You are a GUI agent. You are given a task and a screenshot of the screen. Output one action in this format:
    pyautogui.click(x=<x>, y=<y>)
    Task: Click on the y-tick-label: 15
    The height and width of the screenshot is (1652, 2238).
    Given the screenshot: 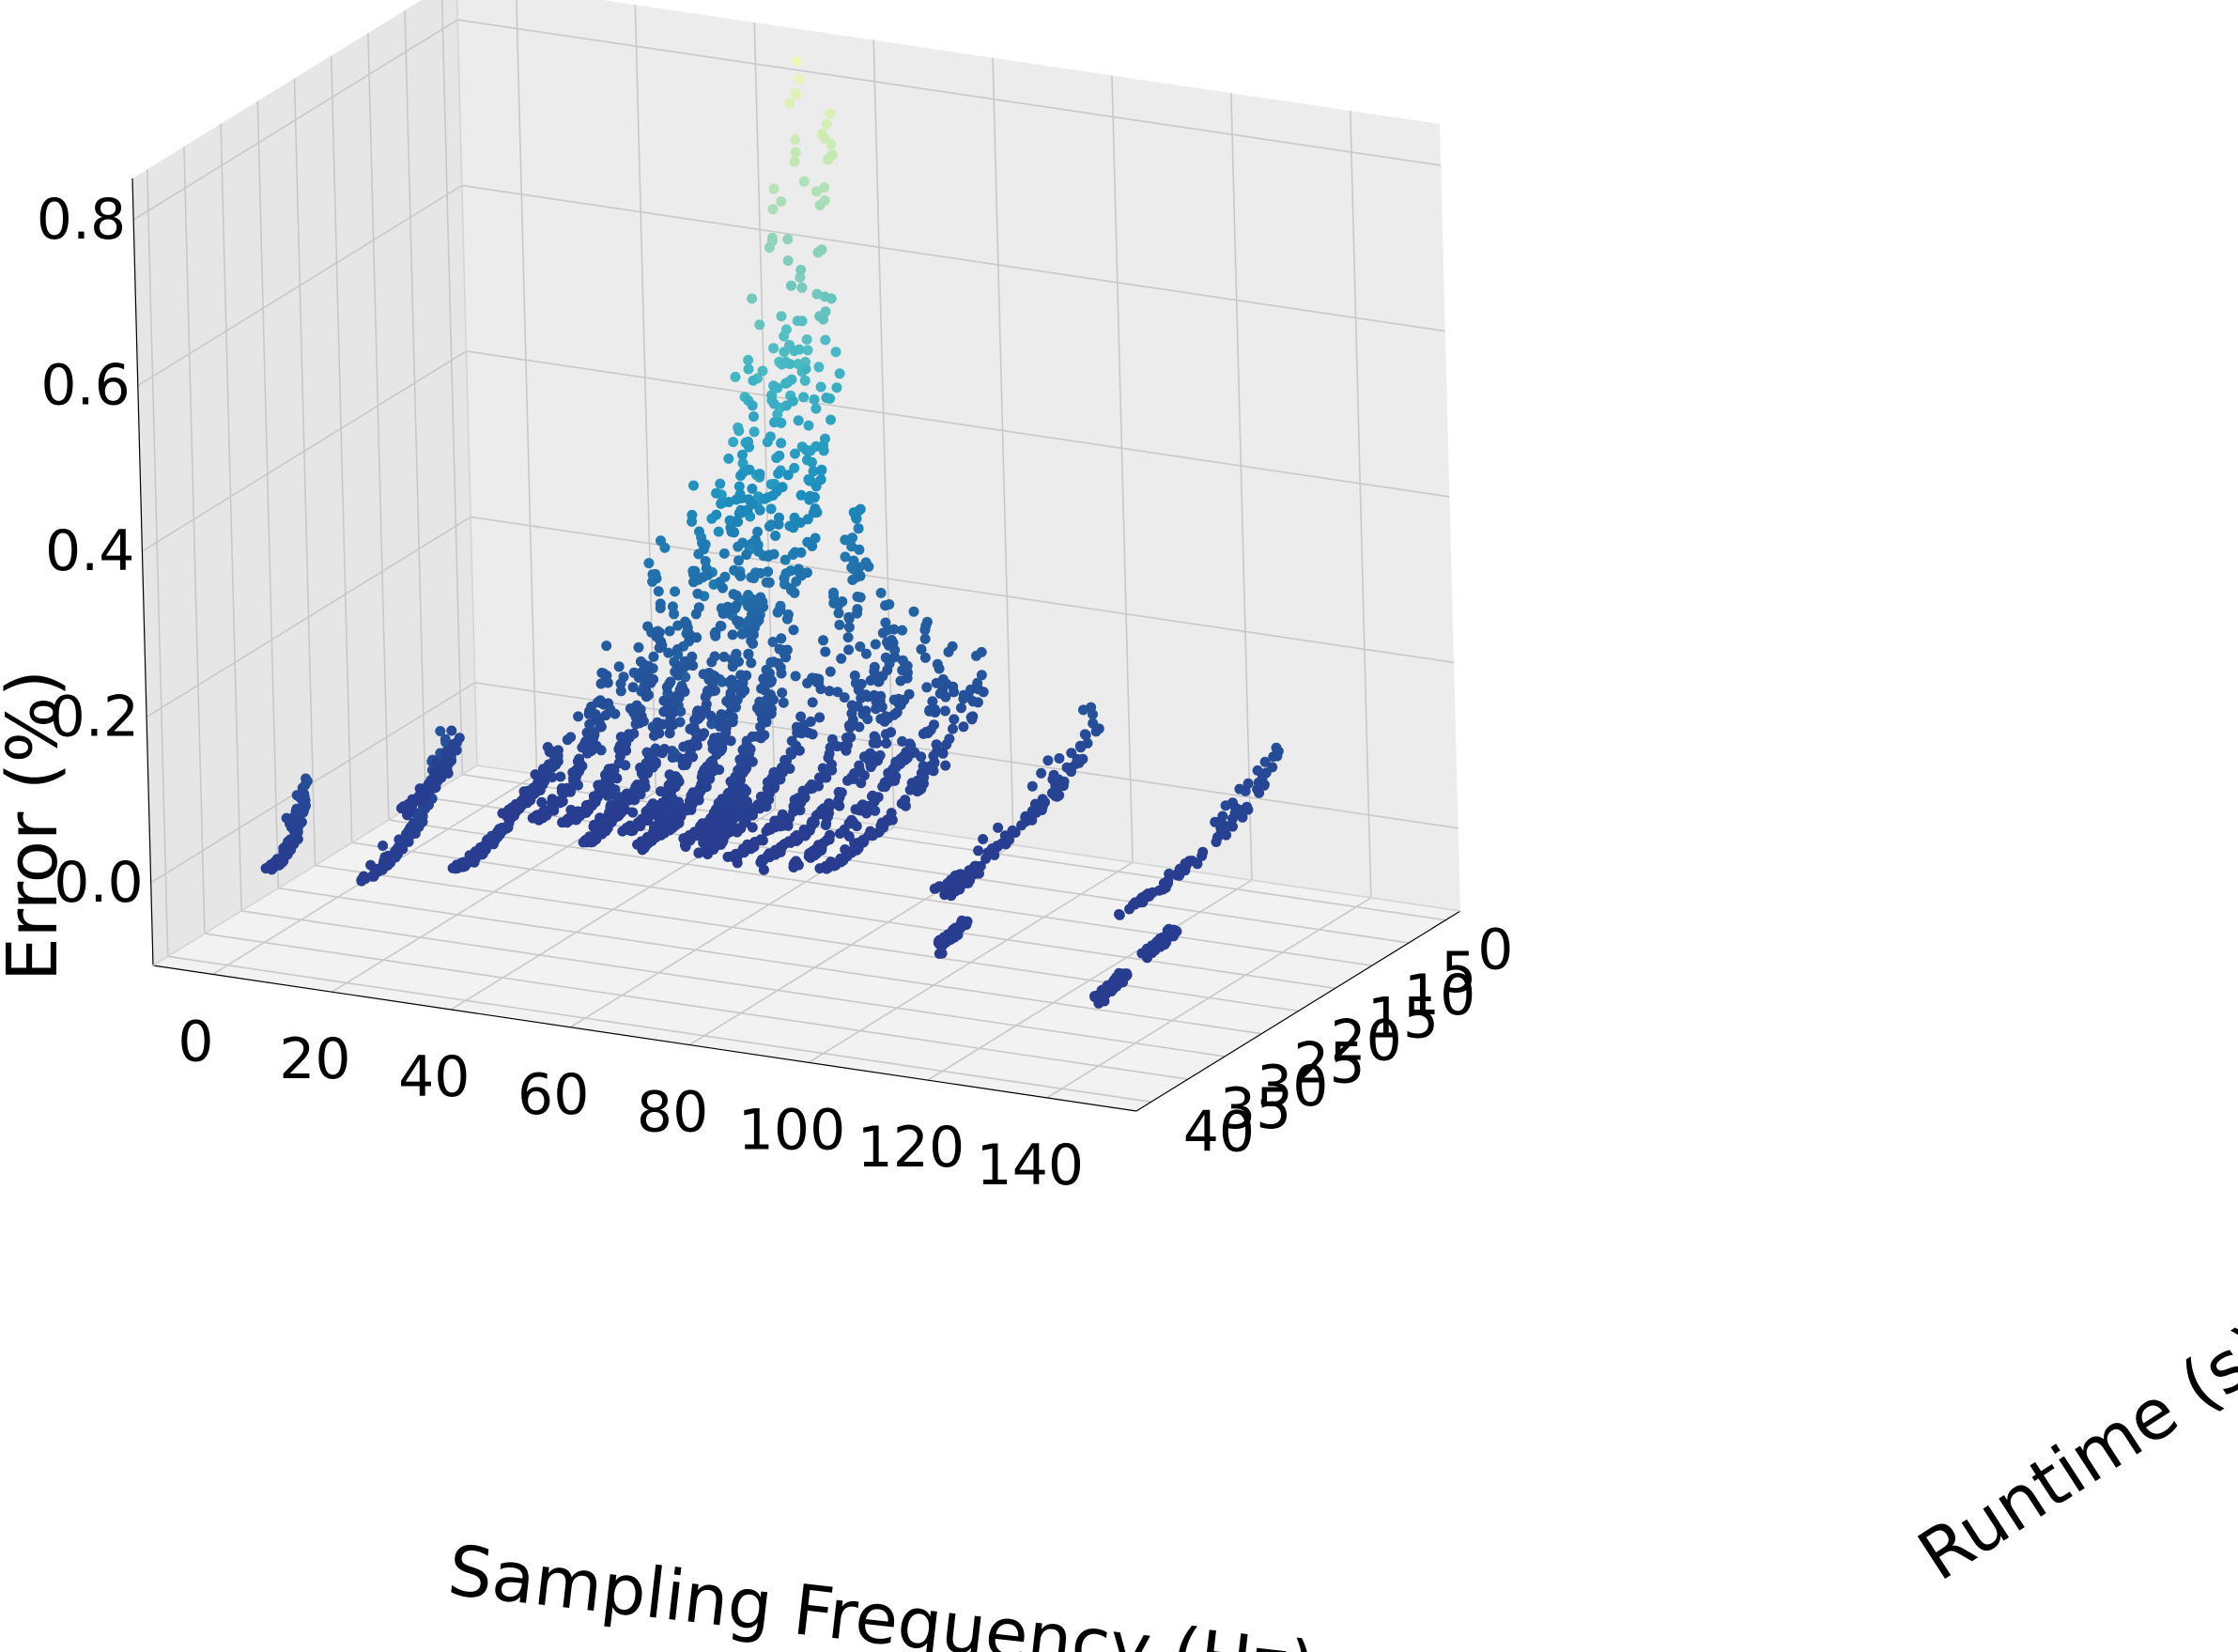 What is the action you would take?
    pyautogui.click(x=1403, y=1018)
    